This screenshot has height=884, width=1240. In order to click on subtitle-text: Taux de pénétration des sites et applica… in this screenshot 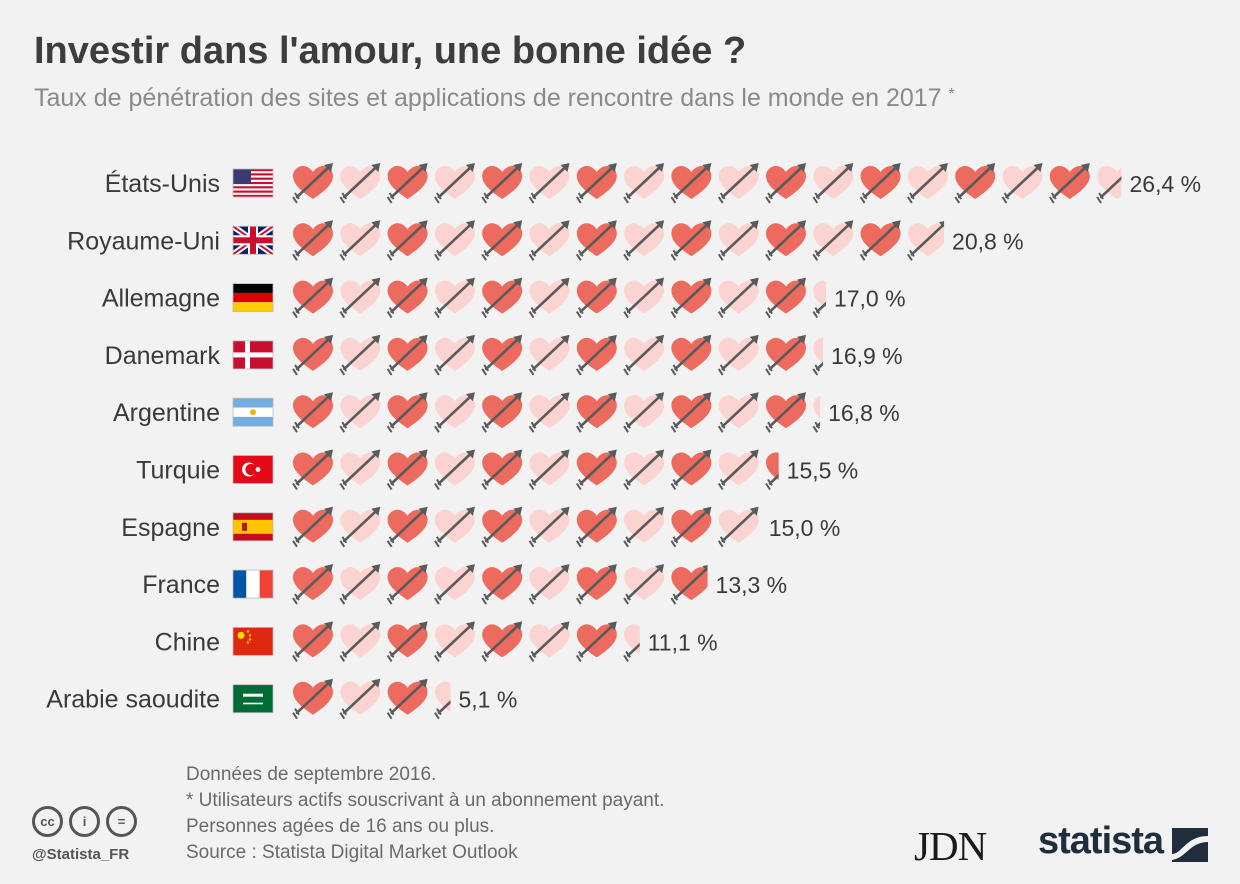, I will do `click(488, 98)`.